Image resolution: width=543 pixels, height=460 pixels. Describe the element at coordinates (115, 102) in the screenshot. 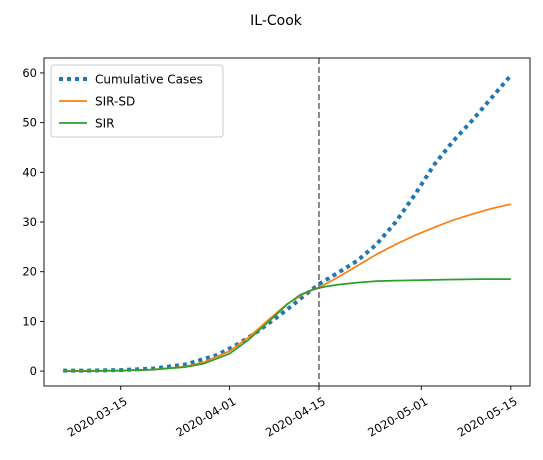

I see `legend-label: SIR-SD` at that location.